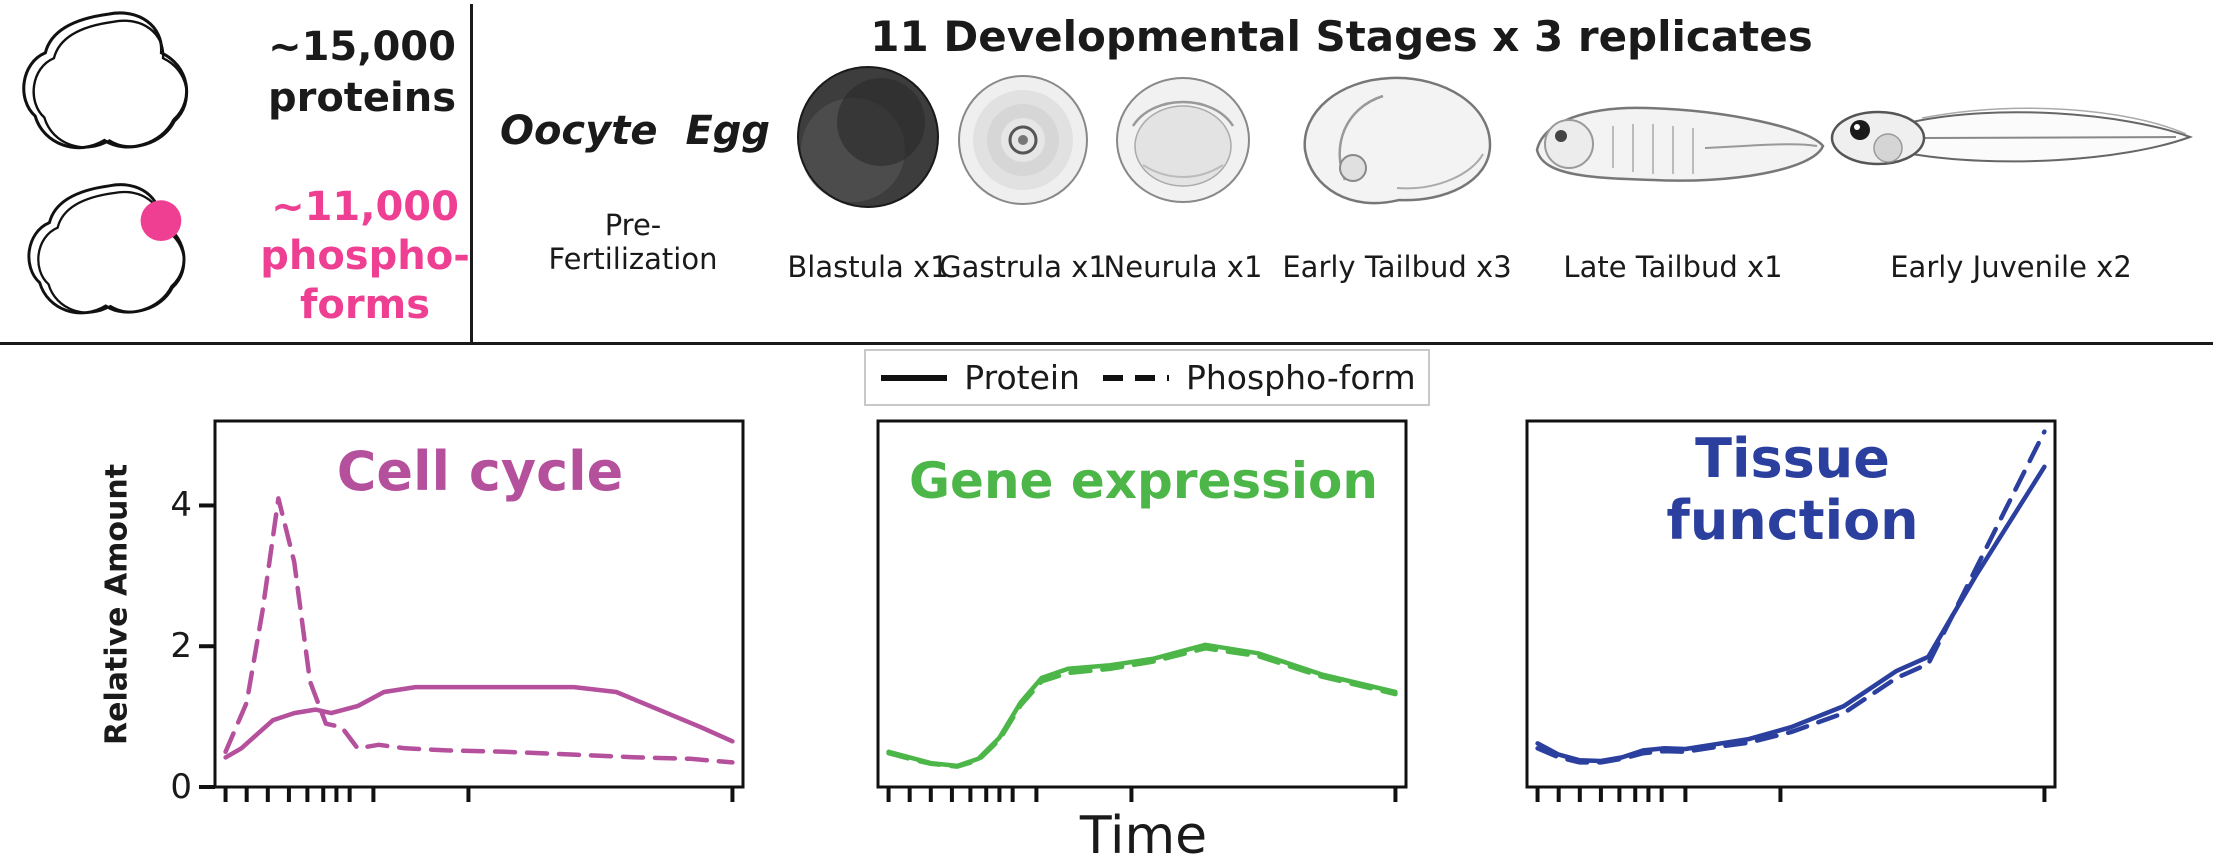 The width and height of the screenshot is (2213, 867). Describe the element at coordinates (362, 73) in the screenshot. I see `proteins-count-text: ~15,000 proteins` at that location.